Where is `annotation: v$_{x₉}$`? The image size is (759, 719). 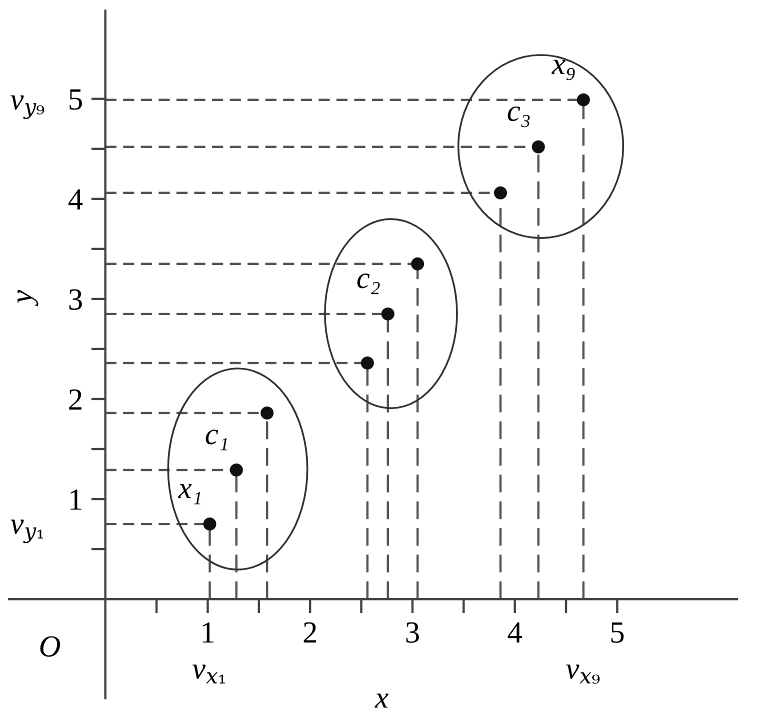
annotation: v$_{x₉}$ is located at coordinates (583, 674).